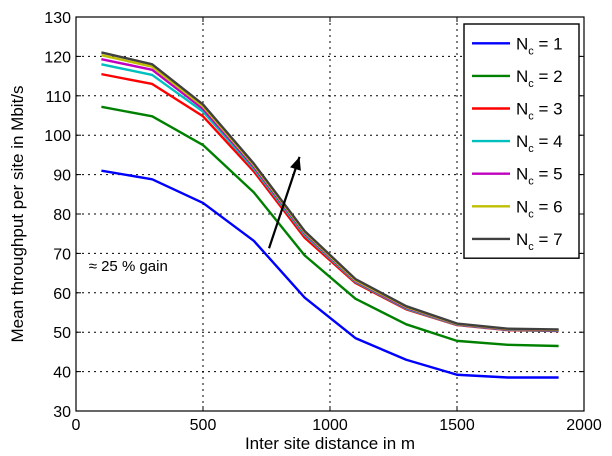 This screenshot has height=456, width=612. I want to click on y-tick-label: 40, so click(62, 373).